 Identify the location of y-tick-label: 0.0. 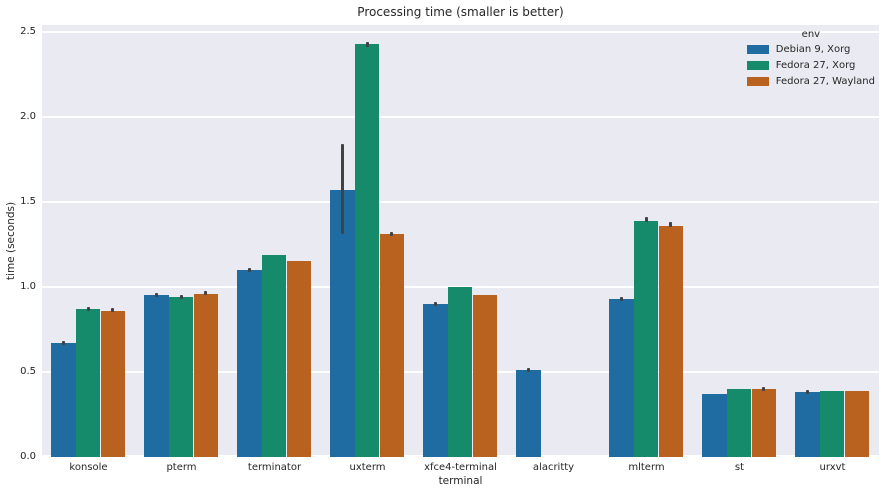
(28, 456).